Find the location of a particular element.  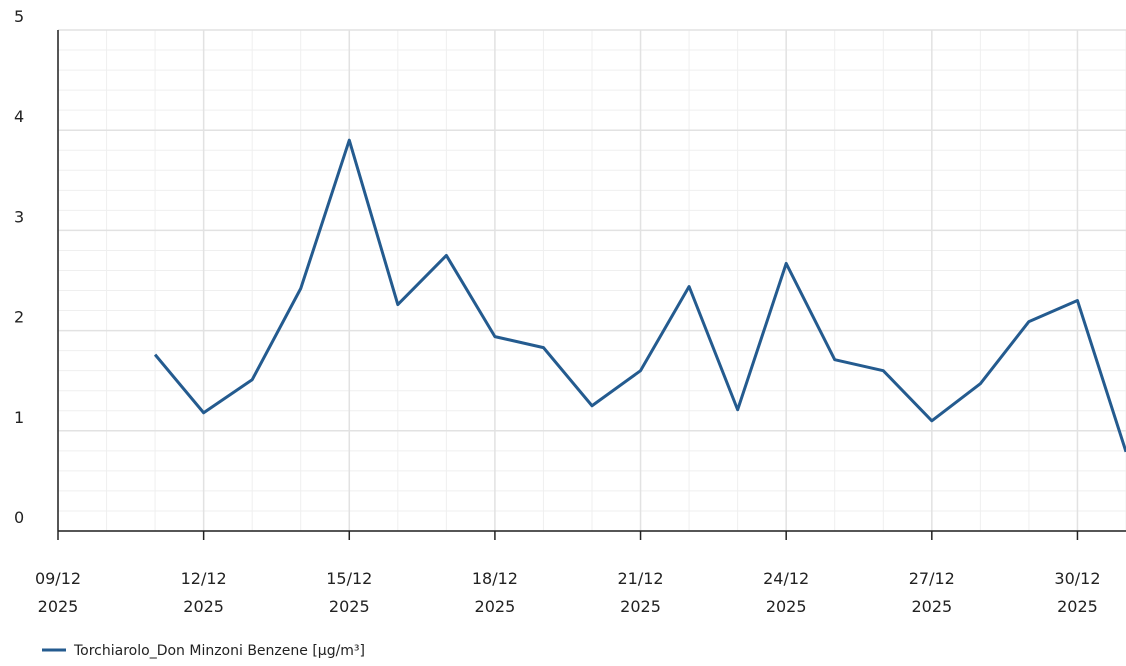

y-tick-label: 0 is located at coordinates (19, 517).